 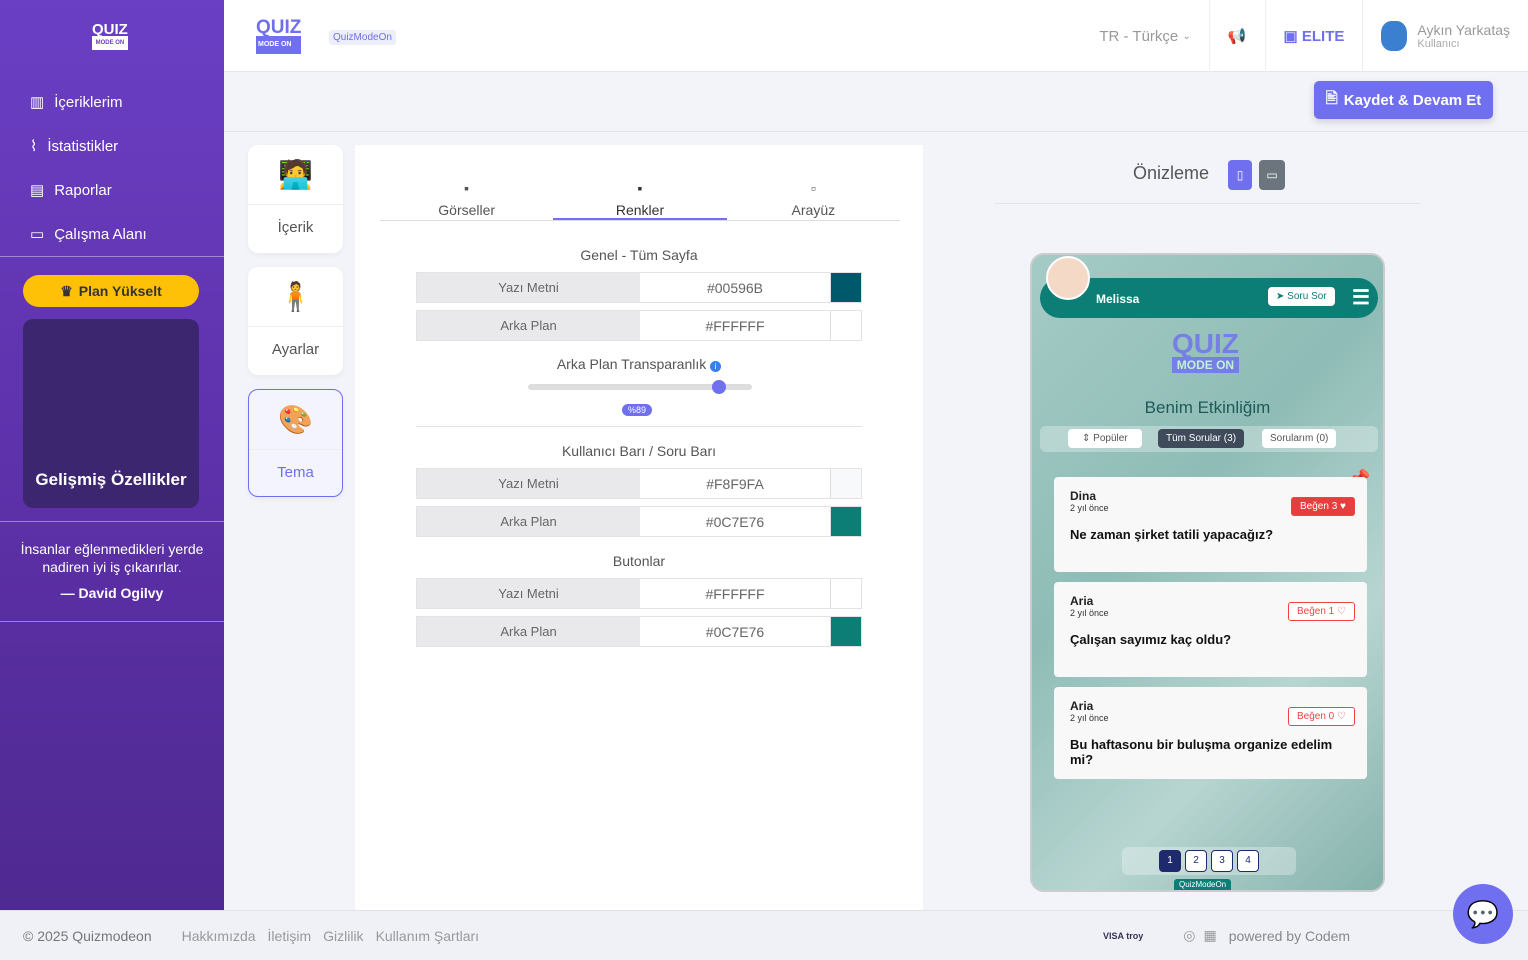 What do you see at coordinates (1313, 36) in the screenshot?
I see `plan-badge: ▣ ELITE` at bounding box center [1313, 36].